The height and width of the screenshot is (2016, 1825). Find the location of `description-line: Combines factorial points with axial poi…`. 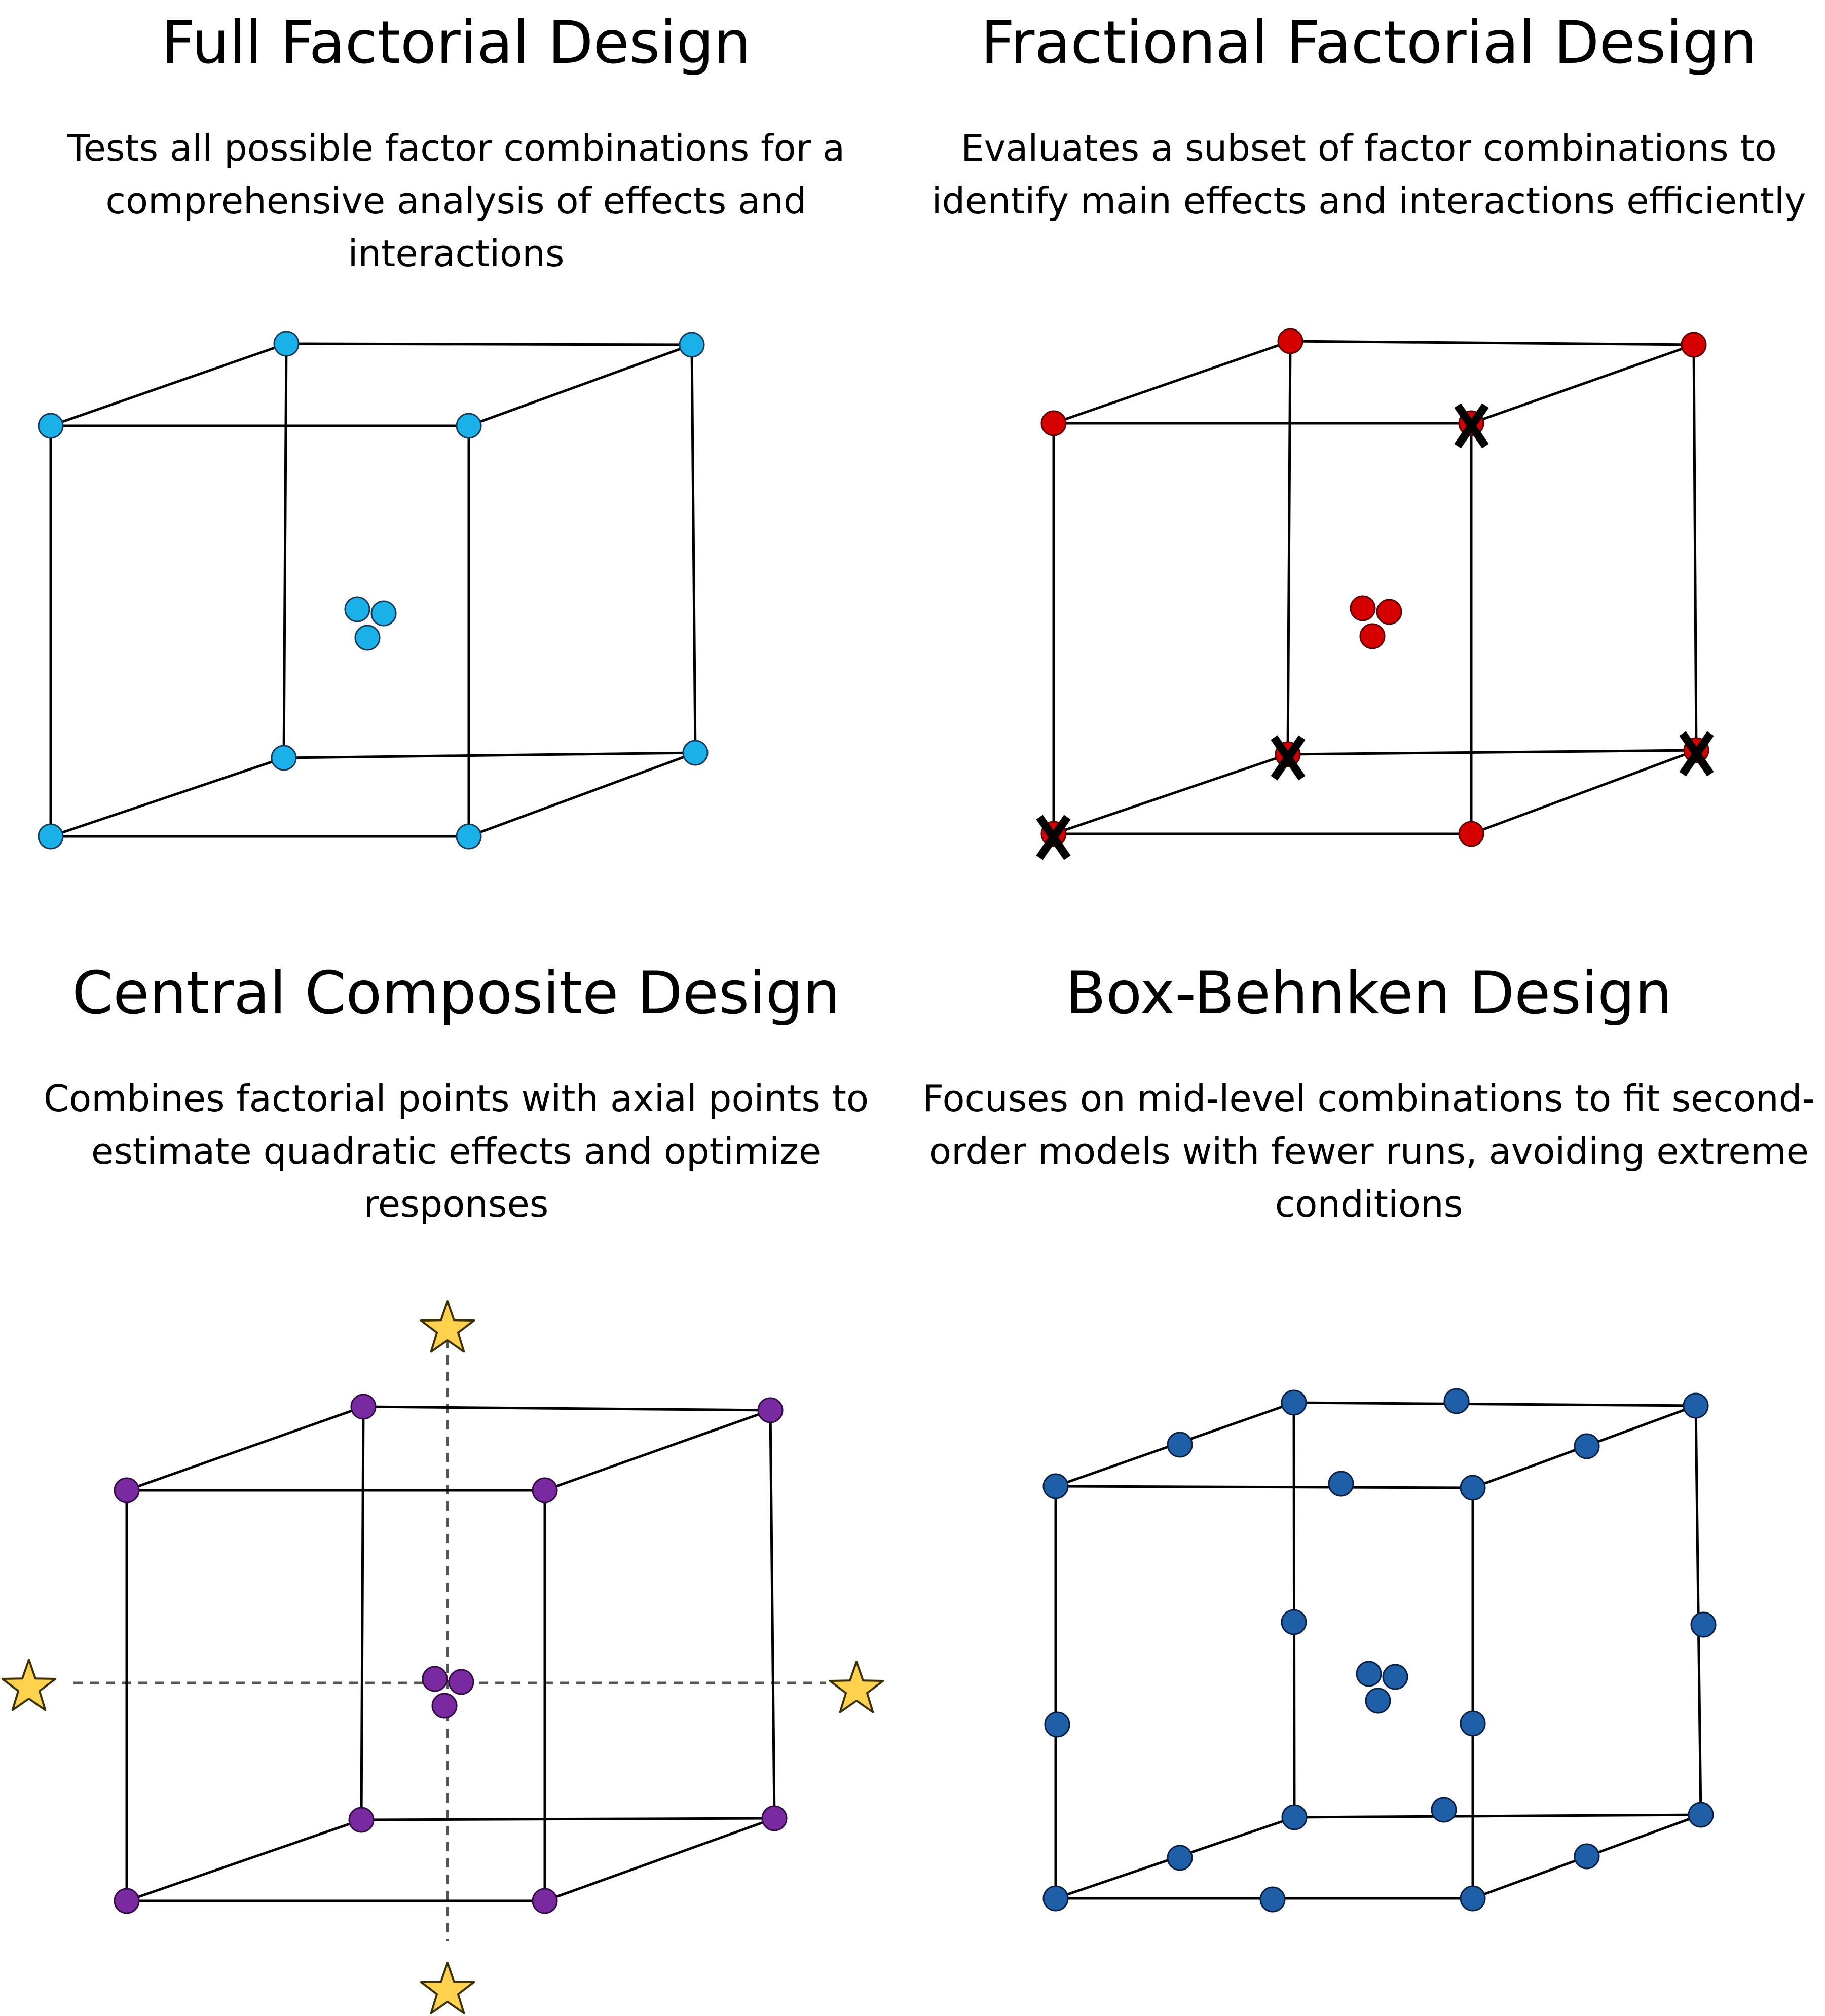

description-line: Combines factorial points with axial poi… is located at coordinates (456, 1098).